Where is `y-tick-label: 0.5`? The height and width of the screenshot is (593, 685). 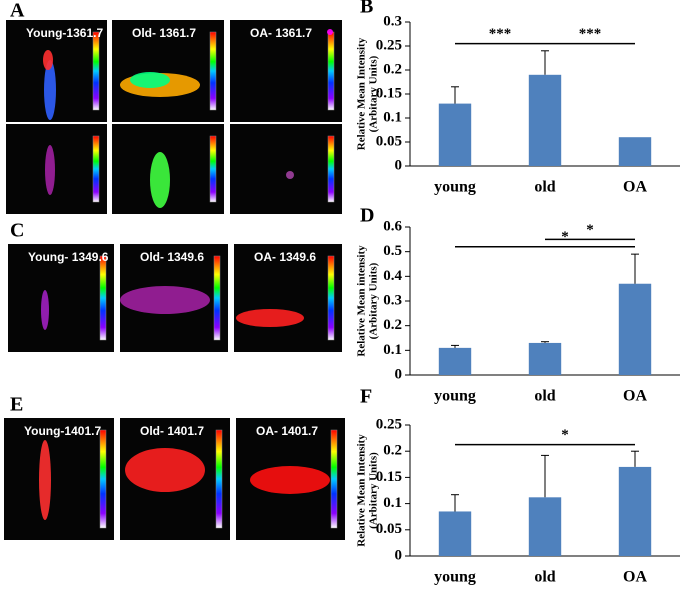
y-tick-label: 0.5 is located at coordinates (392, 251).